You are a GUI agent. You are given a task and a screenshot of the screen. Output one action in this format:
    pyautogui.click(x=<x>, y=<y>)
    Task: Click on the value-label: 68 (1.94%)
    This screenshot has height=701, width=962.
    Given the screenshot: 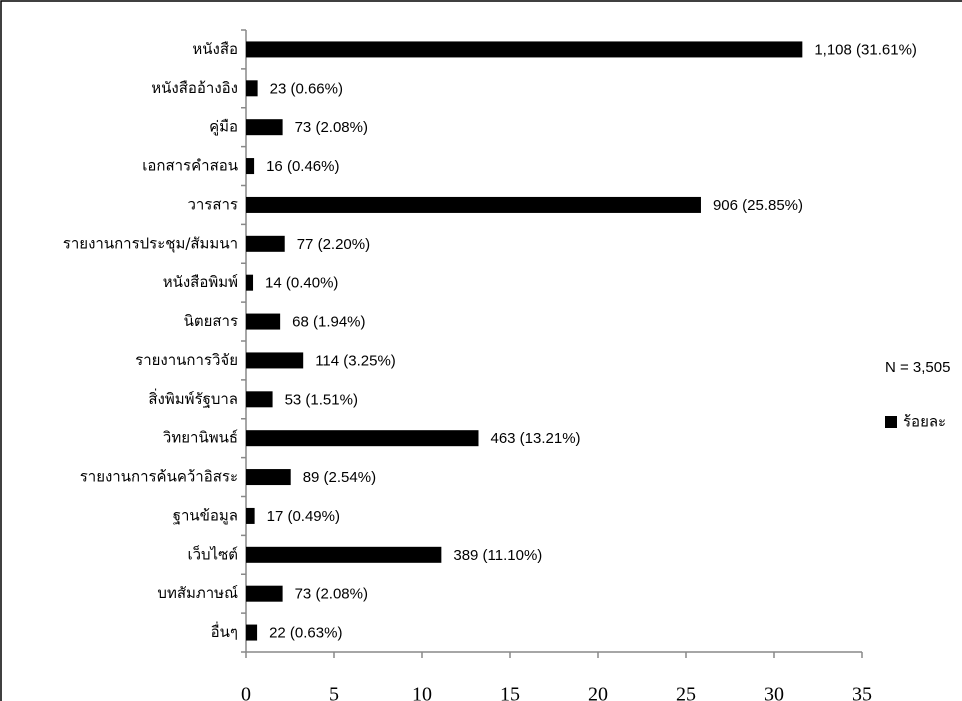 What is the action you would take?
    pyautogui.click(x=328, y=322)
    